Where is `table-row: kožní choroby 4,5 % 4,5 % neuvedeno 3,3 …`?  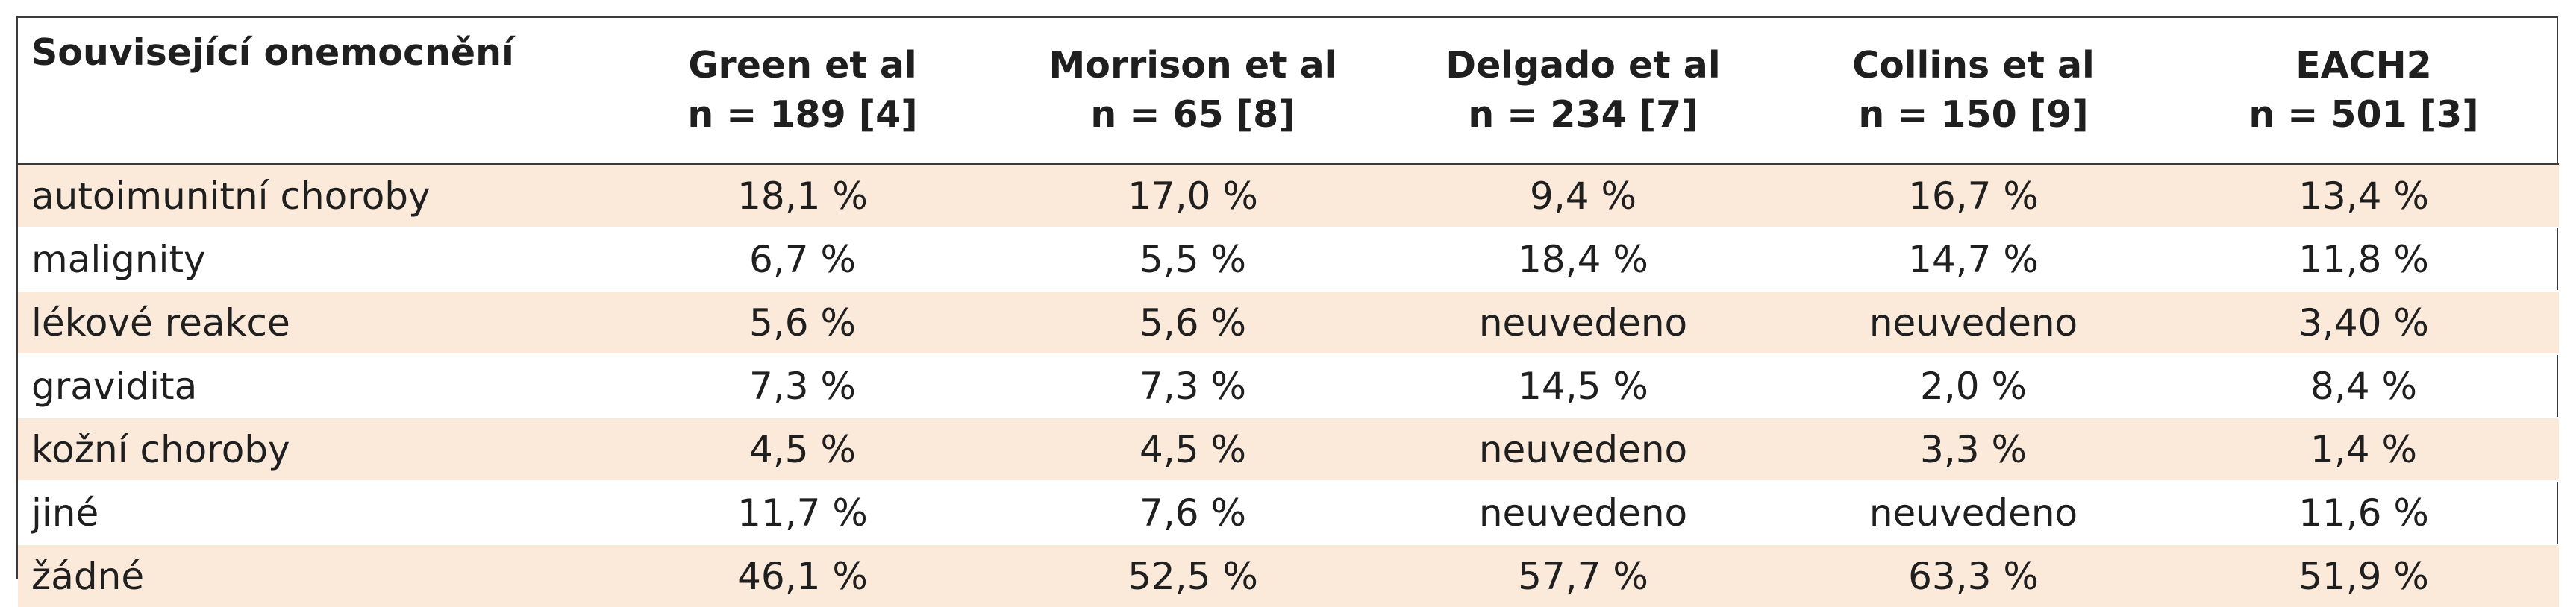
table-row: kožní choroby 4,5 % 4,5 % neuvedeno 3,3 … is located at coordinates (1288, 449).